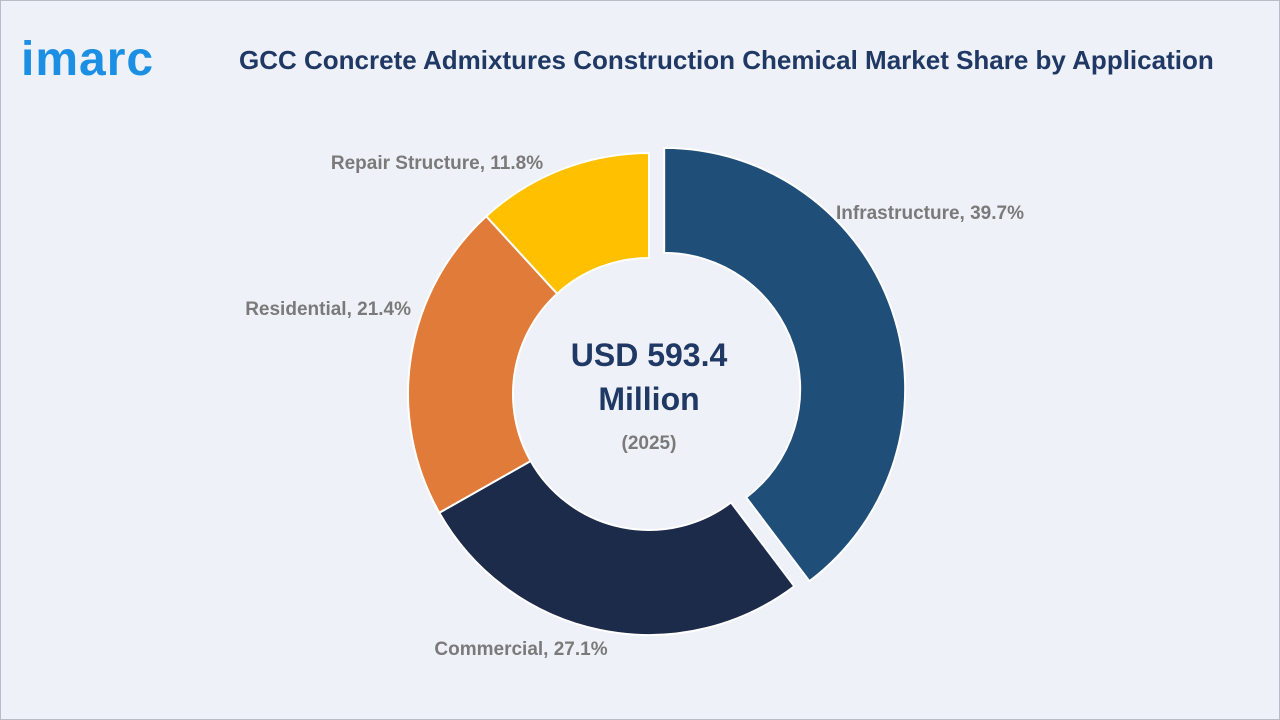 This screenshot has height=720, width=1280. What do you see at coordinates (520, 649) in the screenshot?
I see `slice-label-commercial: Commercial, 27.1%` at bounding box center [520, 649].